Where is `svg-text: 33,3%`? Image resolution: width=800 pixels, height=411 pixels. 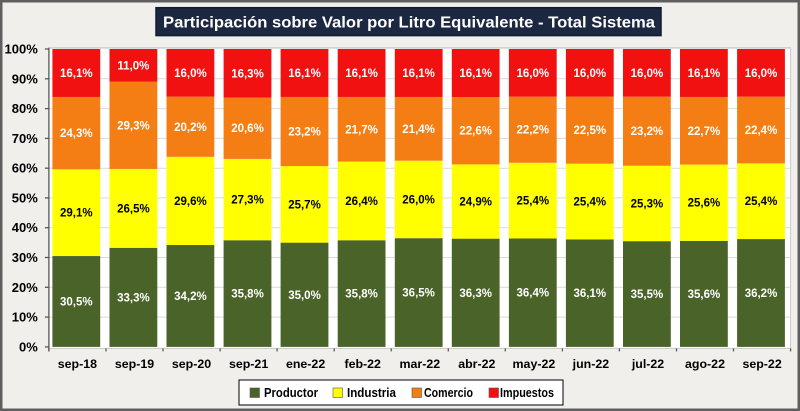 svg-text: 33,3% is located at coordinates (133, 298).